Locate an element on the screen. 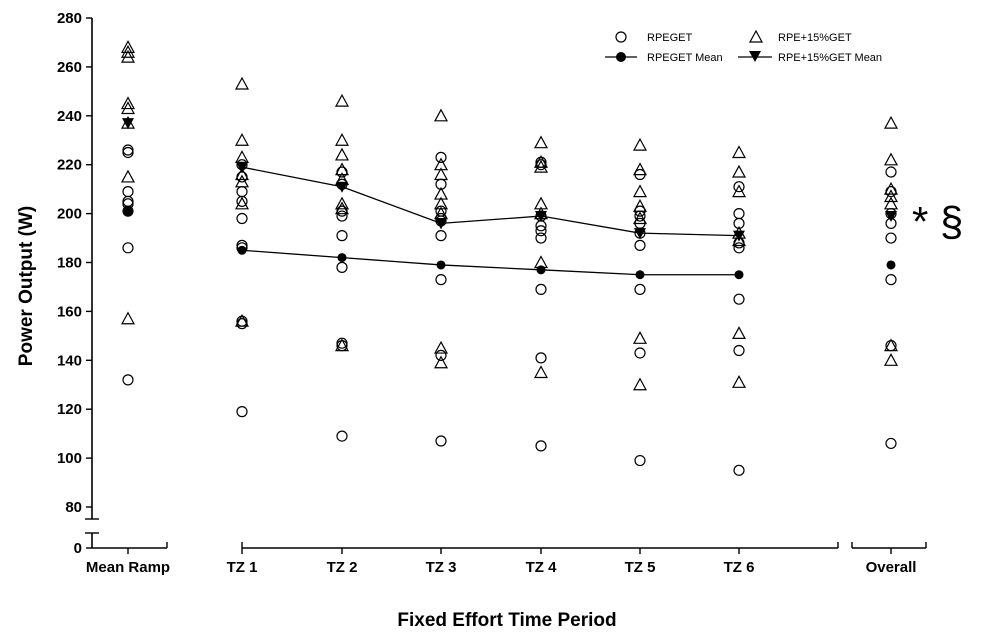 The height and width of the screenshot is (632, 982). significance-annotation: * § is located at coordinates (937, 221).